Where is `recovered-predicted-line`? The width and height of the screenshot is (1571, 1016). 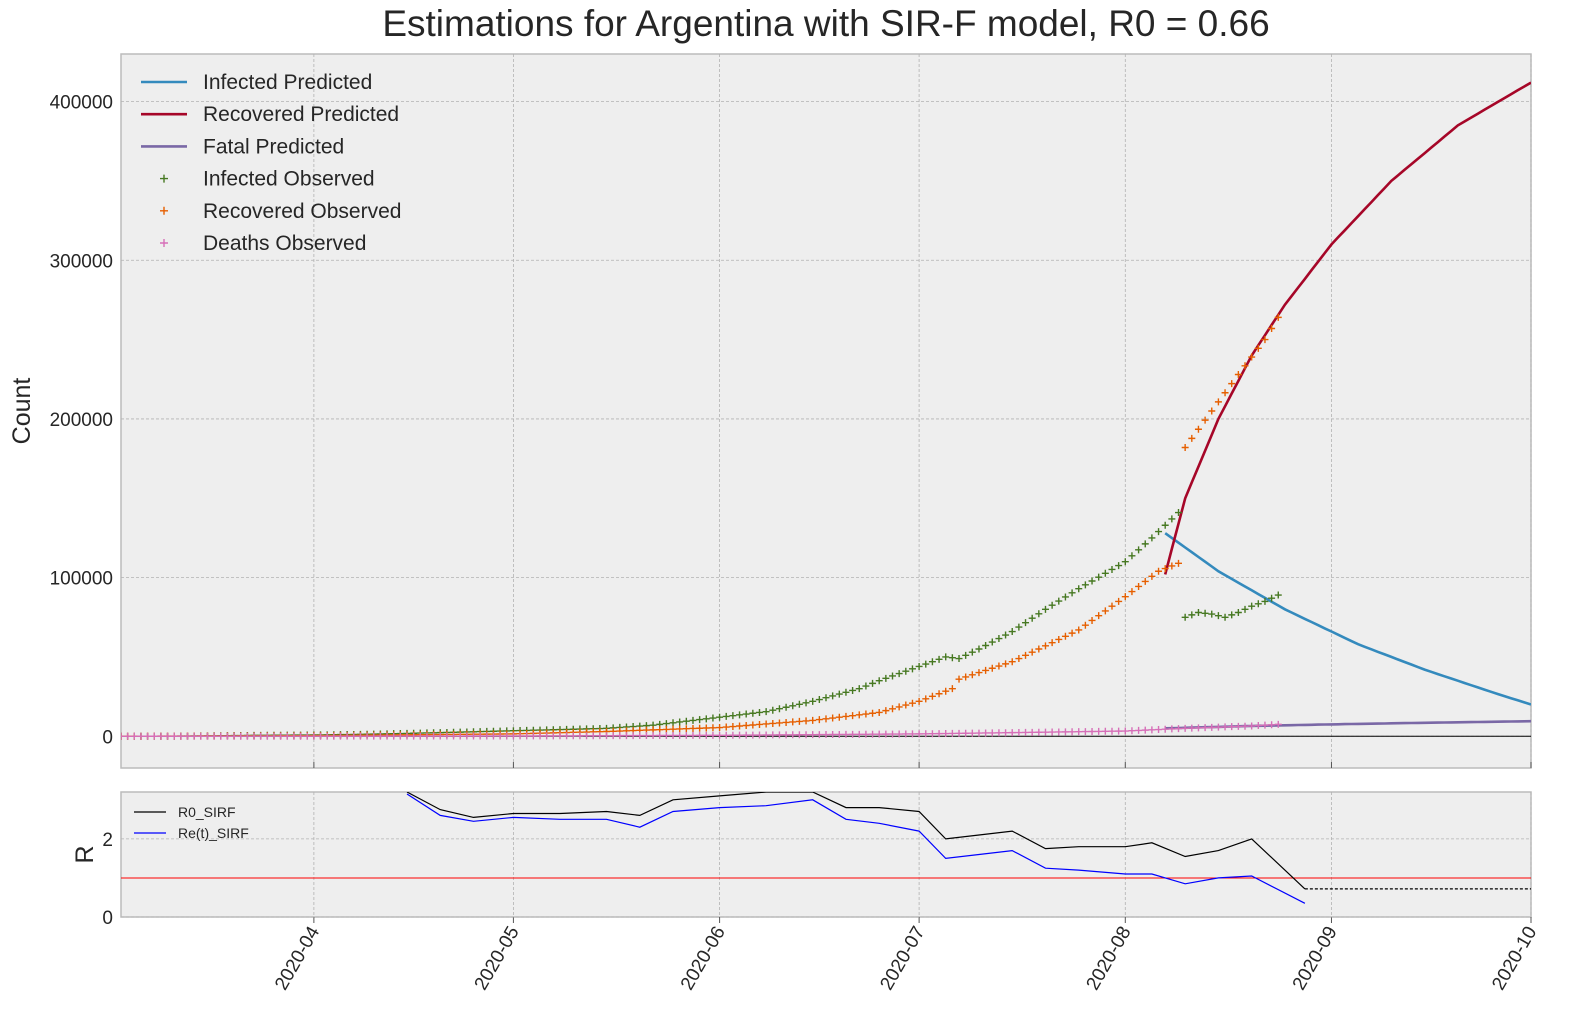 recovered-predicted-line is located at coordinates (1347, 328).